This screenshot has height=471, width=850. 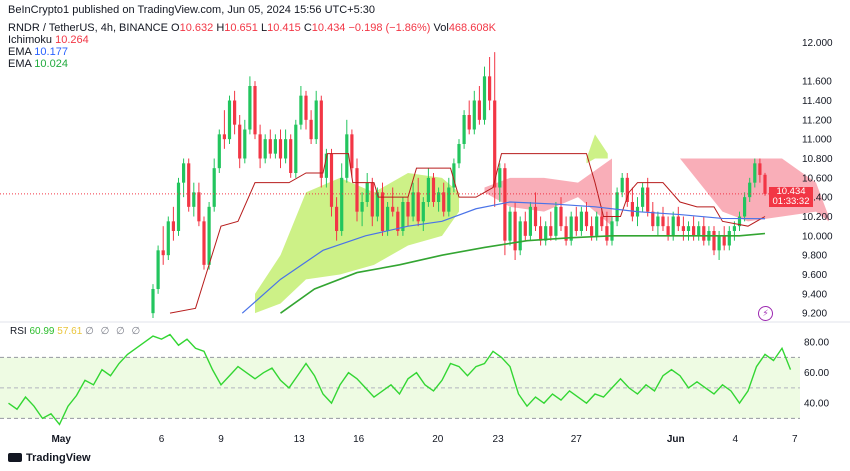 What do you see at coordinates (300, 439) in the screenshot?
I see `time-tick-label: 13` at bounding box center [300, 439].